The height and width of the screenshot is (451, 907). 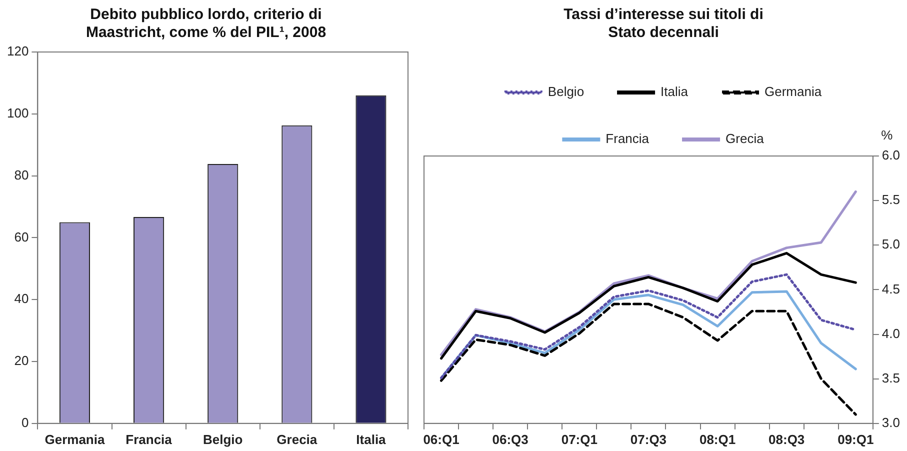 I want to click on legend-label: Germania, so click(x=793, y=92).